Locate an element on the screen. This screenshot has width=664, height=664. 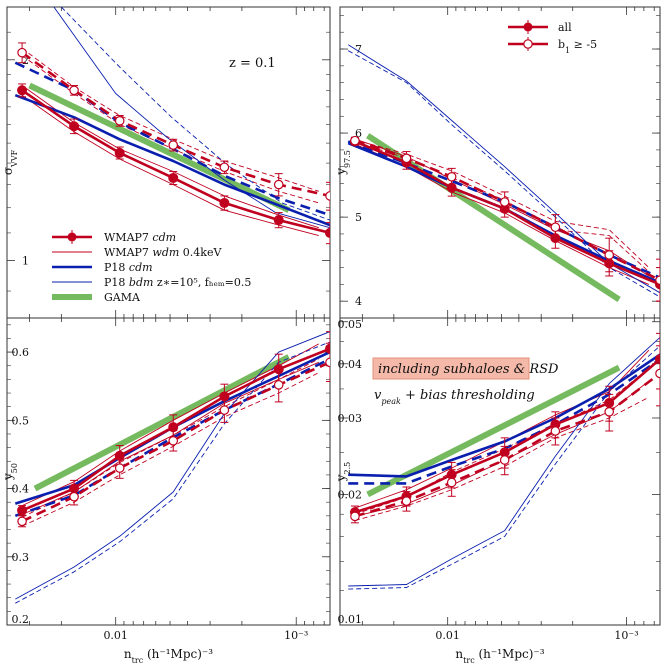
y-tick-label: 0.4 is located at coordinates (21, 489).